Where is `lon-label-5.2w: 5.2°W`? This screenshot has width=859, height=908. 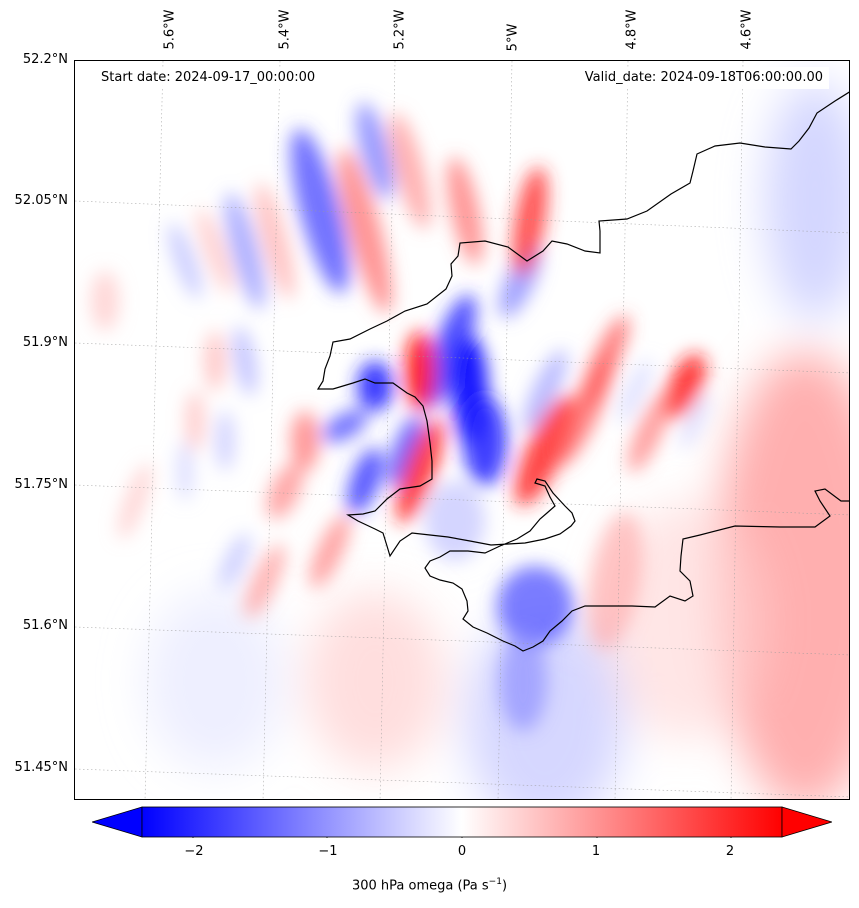
lon-label-5.2w: 5.2°W is located at coordinates (400, 29).